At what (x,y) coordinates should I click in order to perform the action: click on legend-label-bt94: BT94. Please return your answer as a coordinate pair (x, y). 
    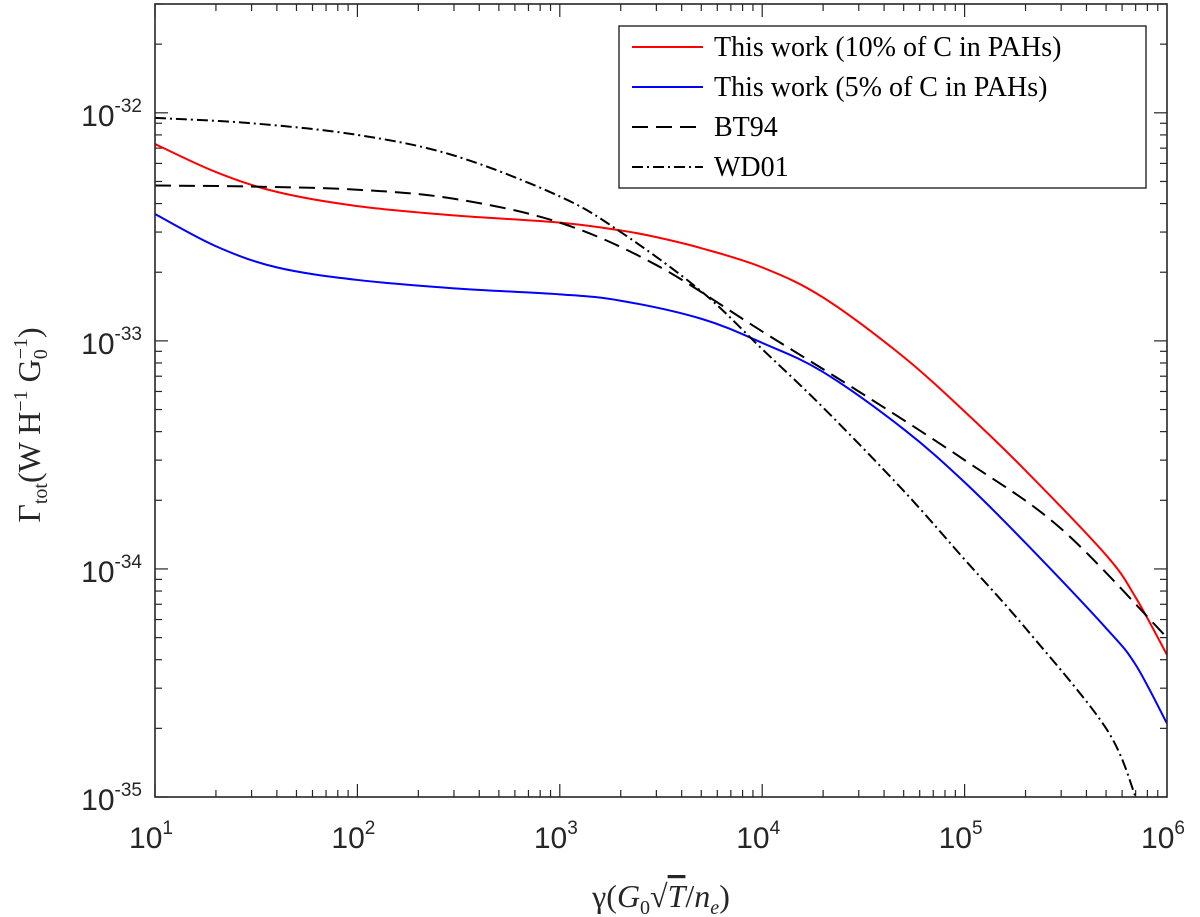
    Looking at the image, I should click on (746, 127).